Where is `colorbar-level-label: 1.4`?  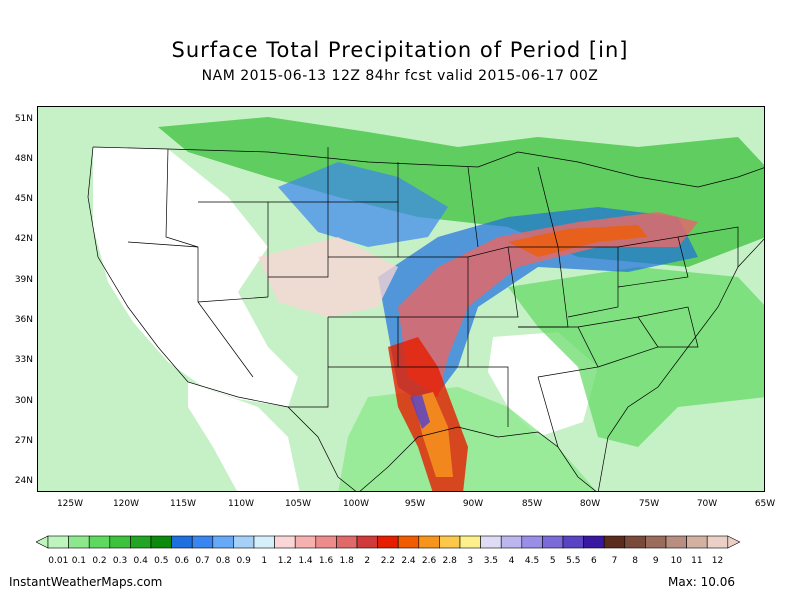 colorbar-level-label: 1.4 is located at coordinates (305, 561).